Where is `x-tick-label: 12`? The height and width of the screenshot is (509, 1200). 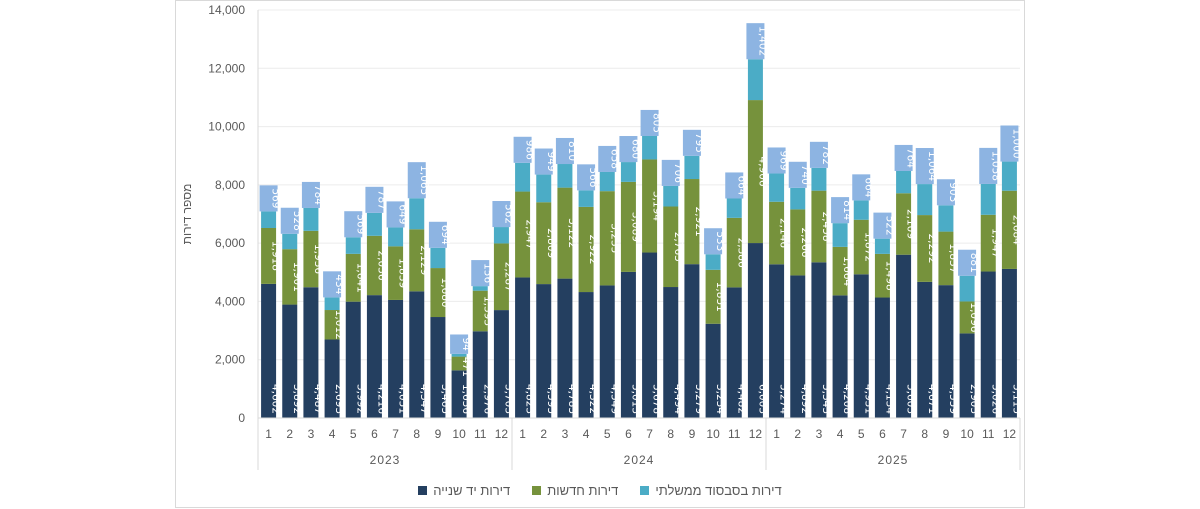
x-tick-label: 12 is located at coordinates (1010, 434).